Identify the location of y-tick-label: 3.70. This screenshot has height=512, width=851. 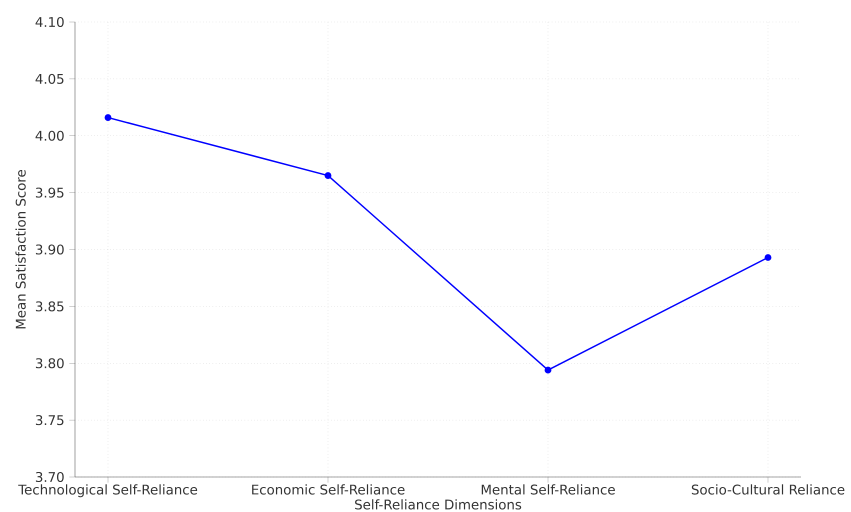
(50, 477).